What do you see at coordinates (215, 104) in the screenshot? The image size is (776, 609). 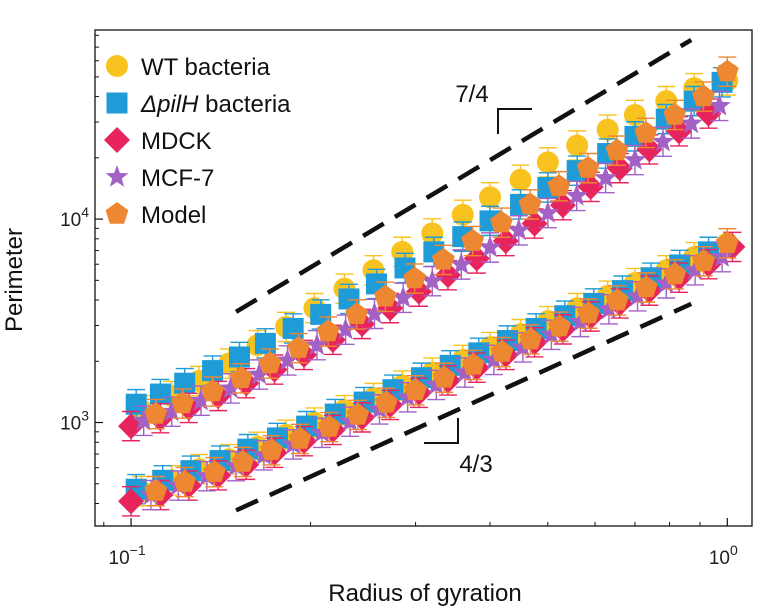 I see `legend-entry: ΔpilH bacteria` at bounding box center [215, 104].